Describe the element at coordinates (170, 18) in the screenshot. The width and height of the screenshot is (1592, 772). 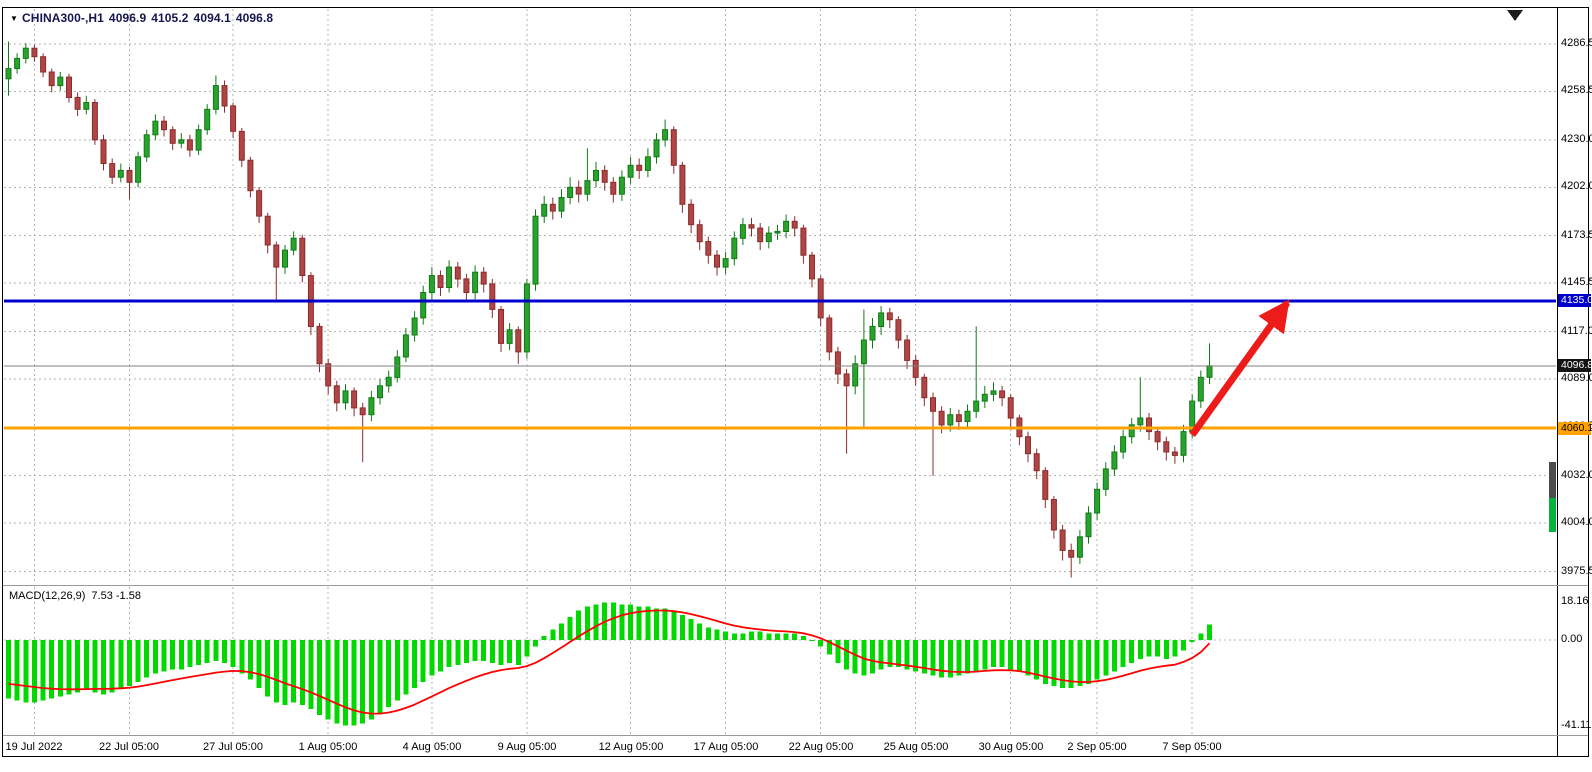
I see `quote-high: 4105.2` at that location.